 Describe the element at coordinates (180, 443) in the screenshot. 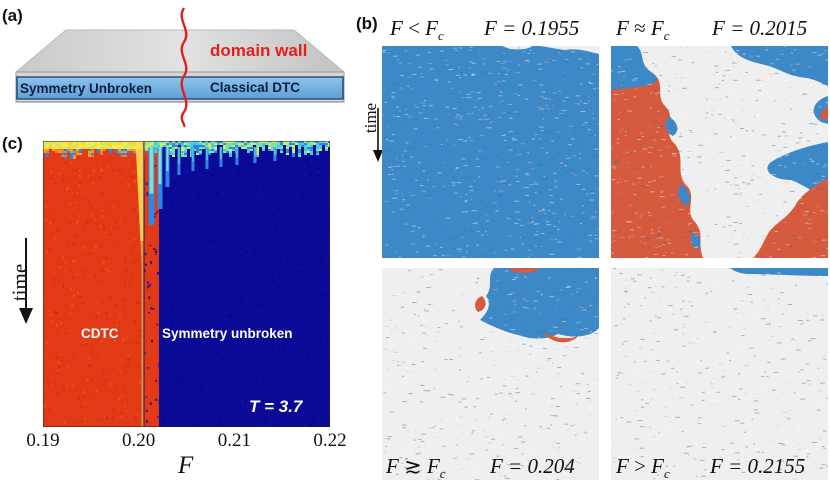

I see `panel-c-x-ticks: 0.19 0.20 0.21 0.22` at that location.